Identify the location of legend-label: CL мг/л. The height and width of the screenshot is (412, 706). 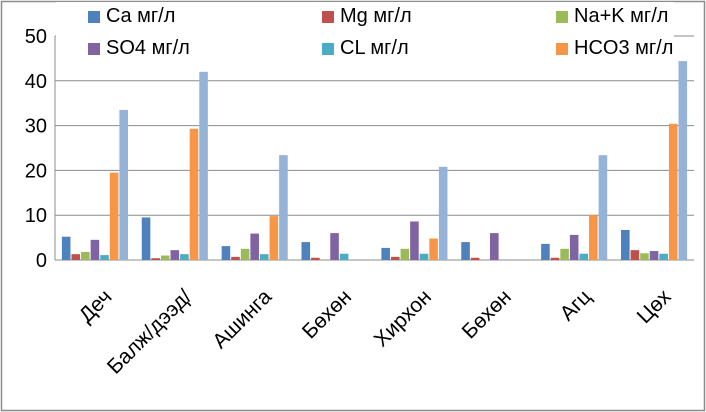
(374, 48).